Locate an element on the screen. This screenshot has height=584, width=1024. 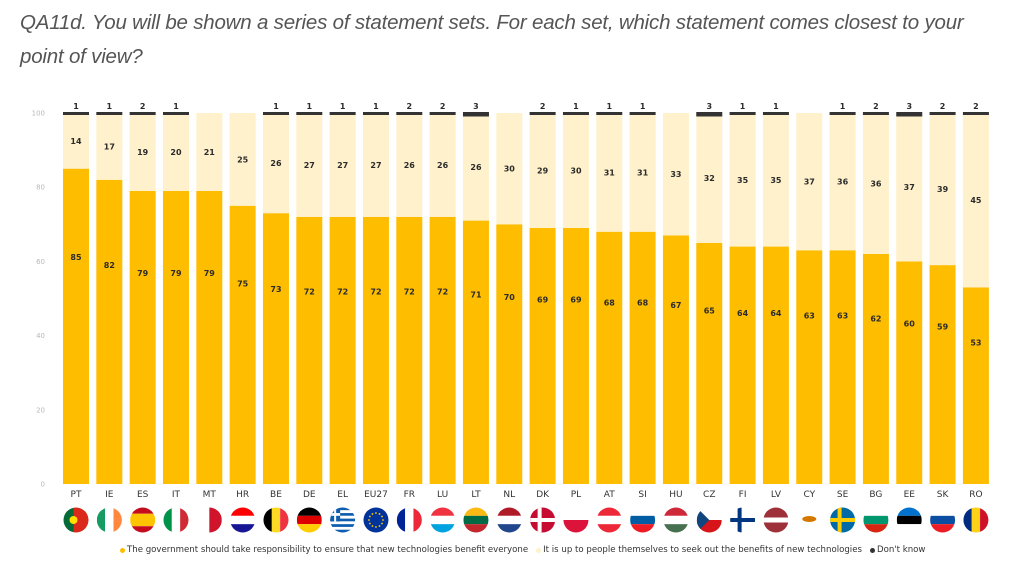
data-label-government: 70 is located at coordinates (510, 297).